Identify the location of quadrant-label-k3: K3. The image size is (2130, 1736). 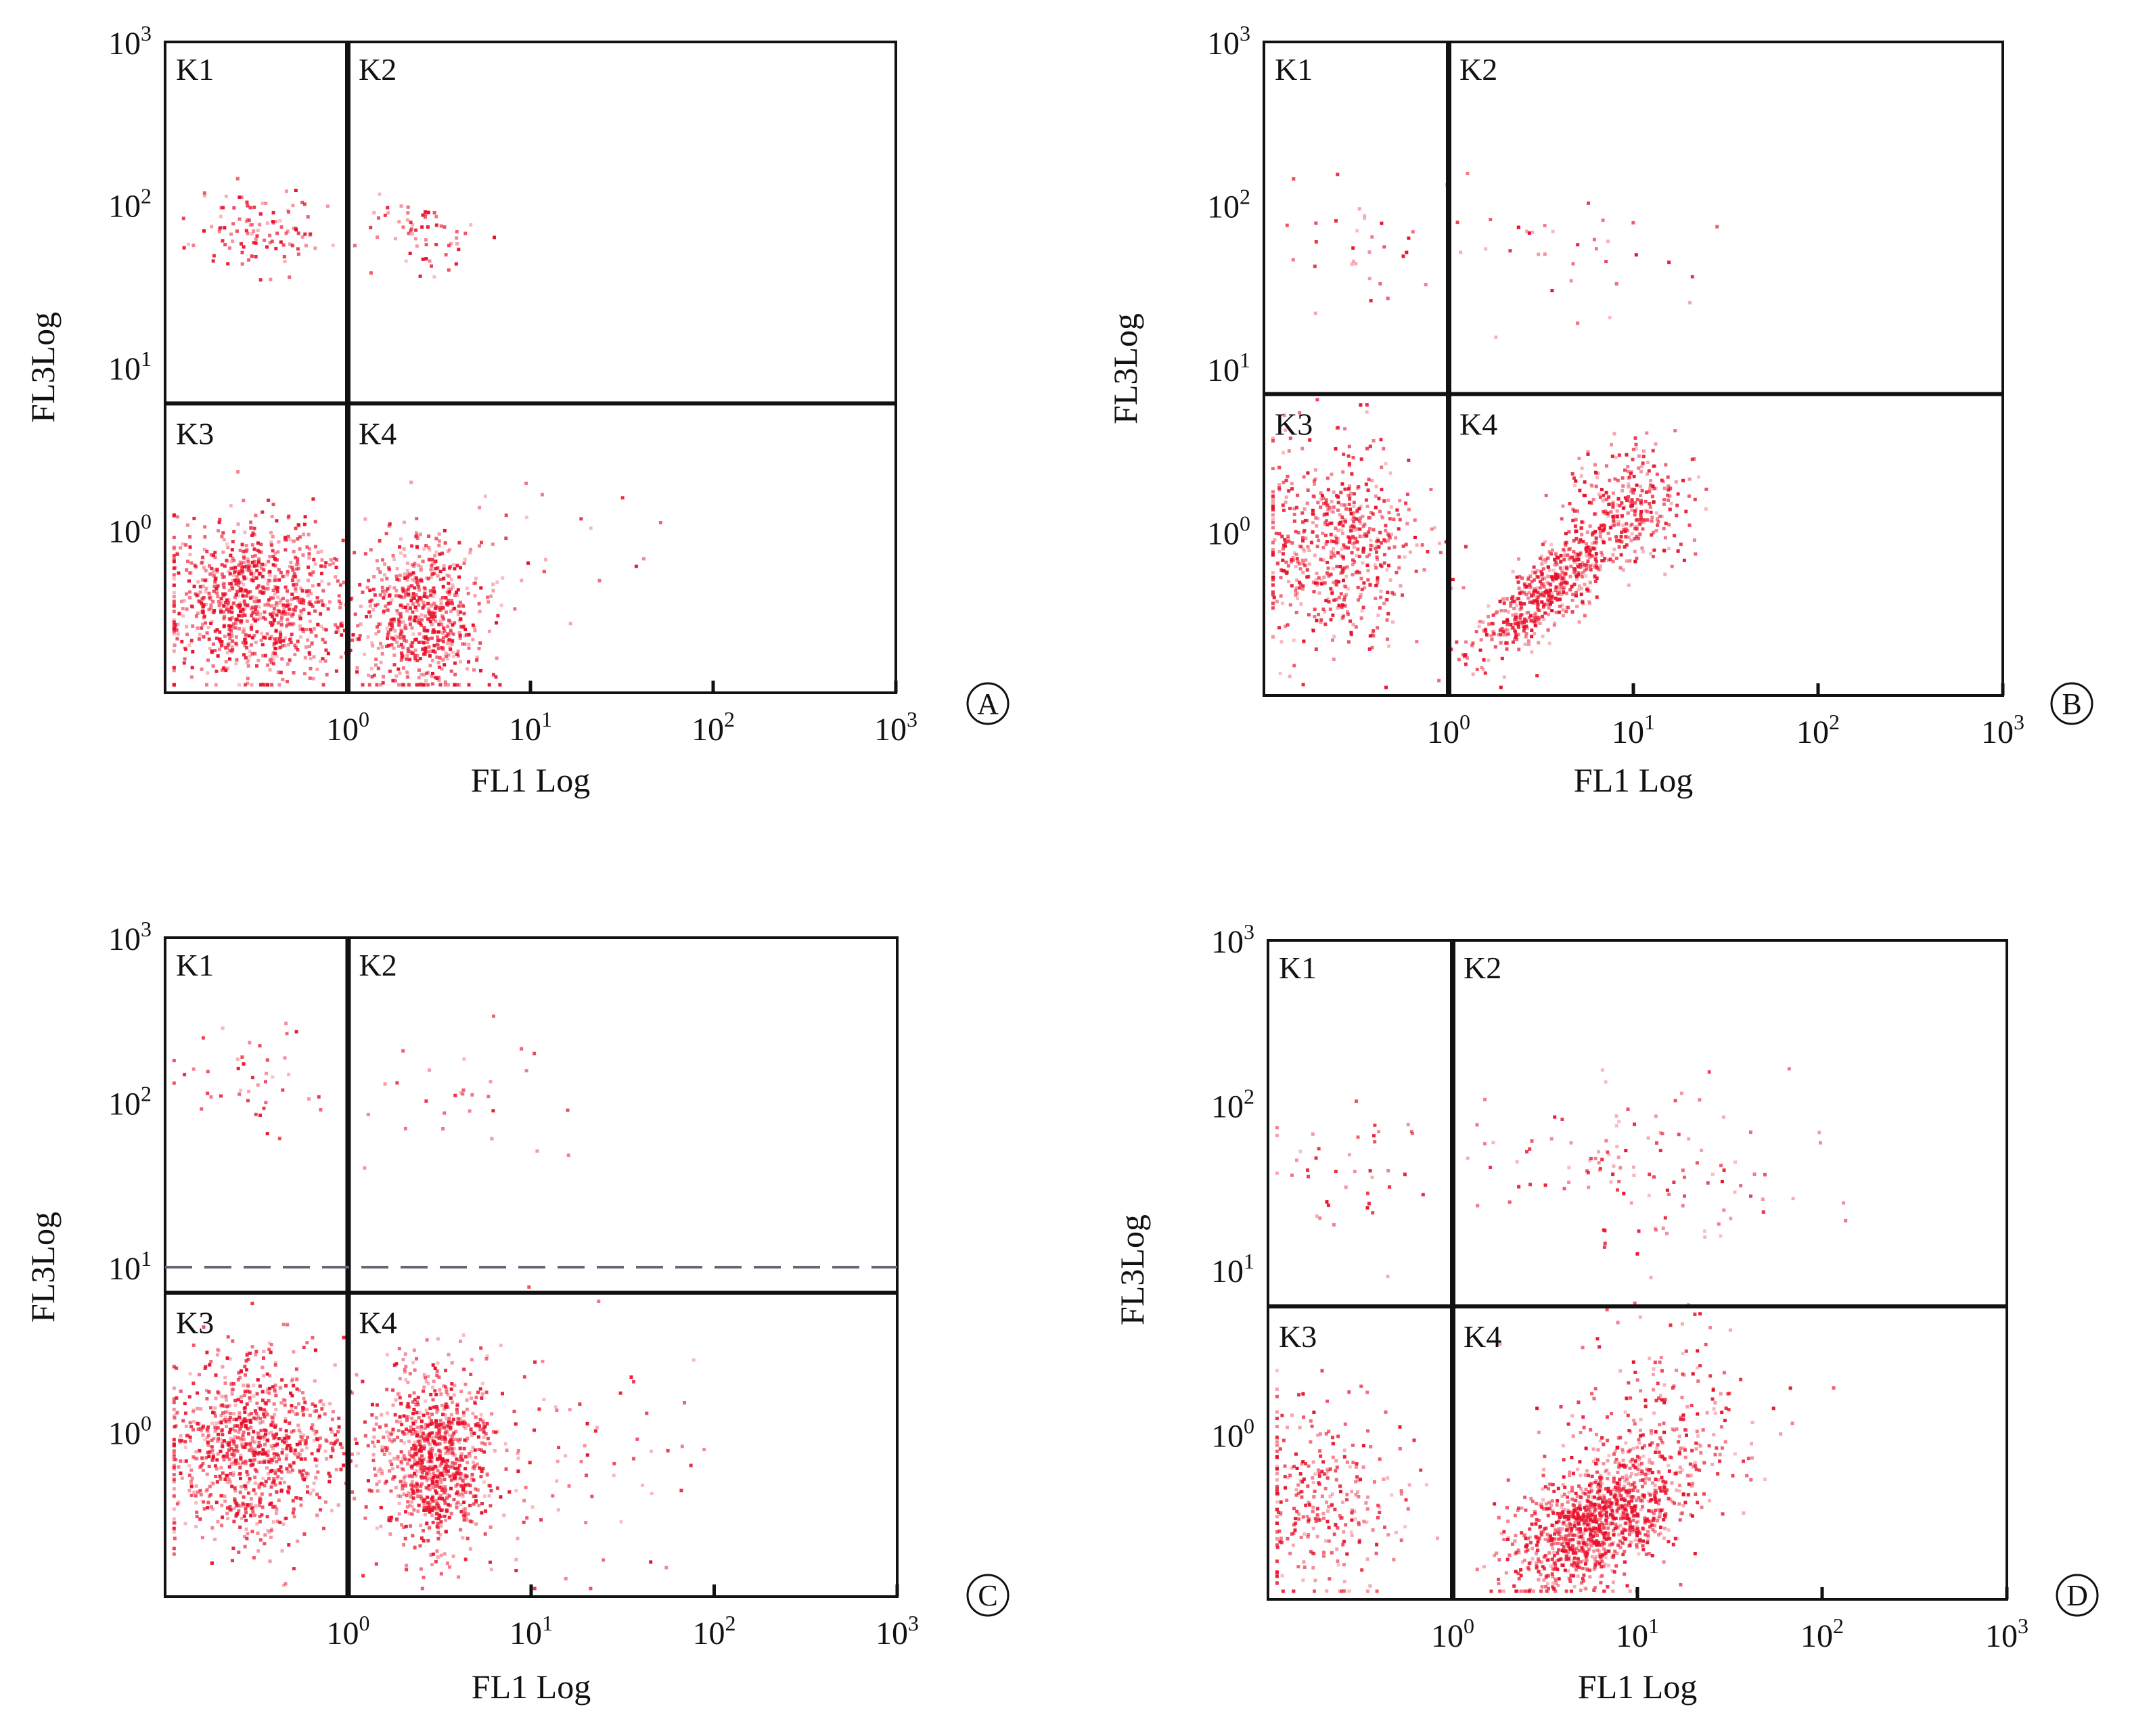
(195, 433).